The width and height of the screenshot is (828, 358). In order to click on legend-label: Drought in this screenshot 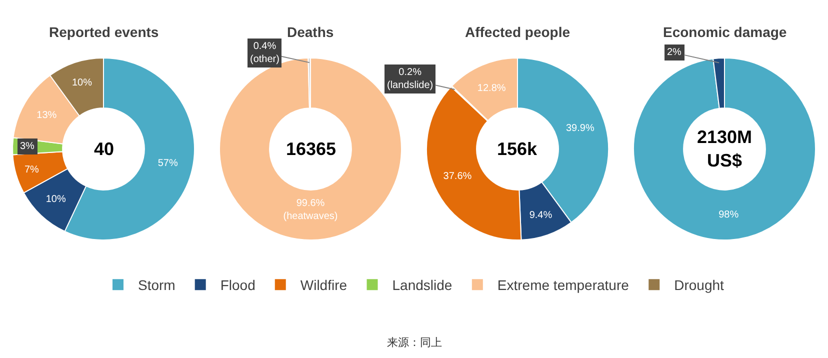, I will do `click(699, 285)`.